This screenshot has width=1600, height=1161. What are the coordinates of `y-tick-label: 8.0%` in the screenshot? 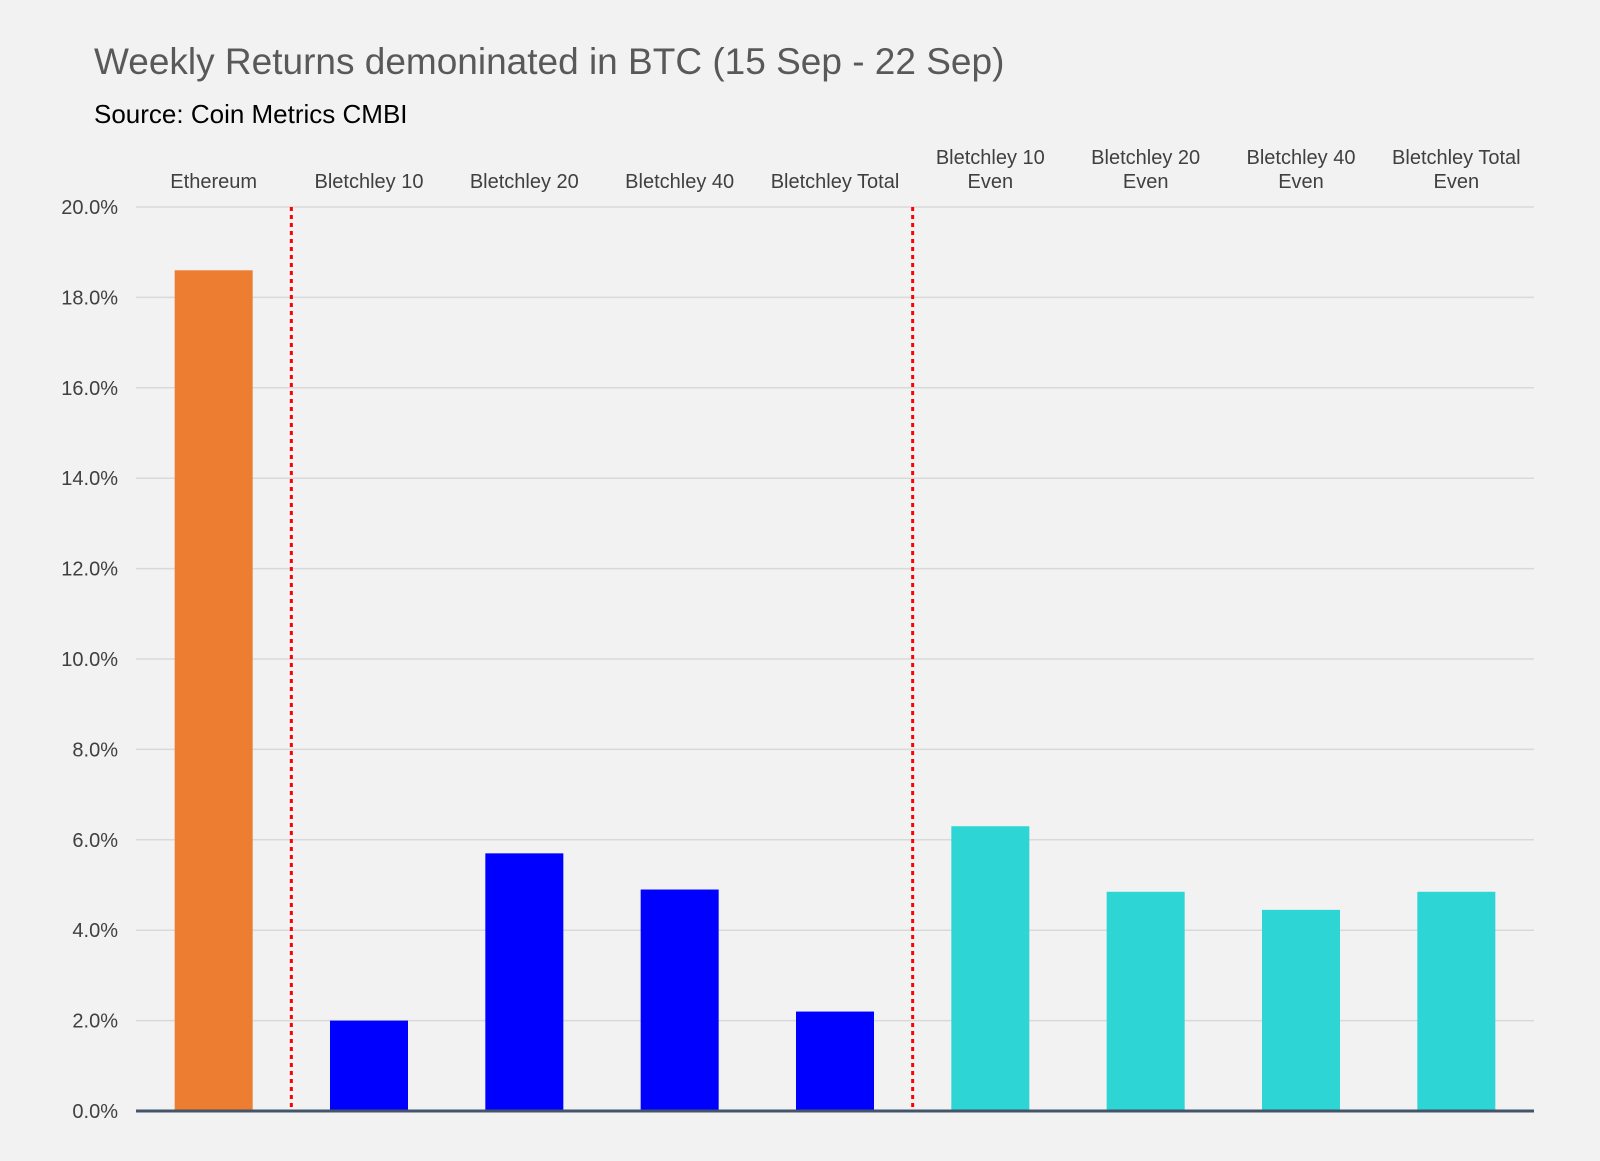 It's located at (95, 750).